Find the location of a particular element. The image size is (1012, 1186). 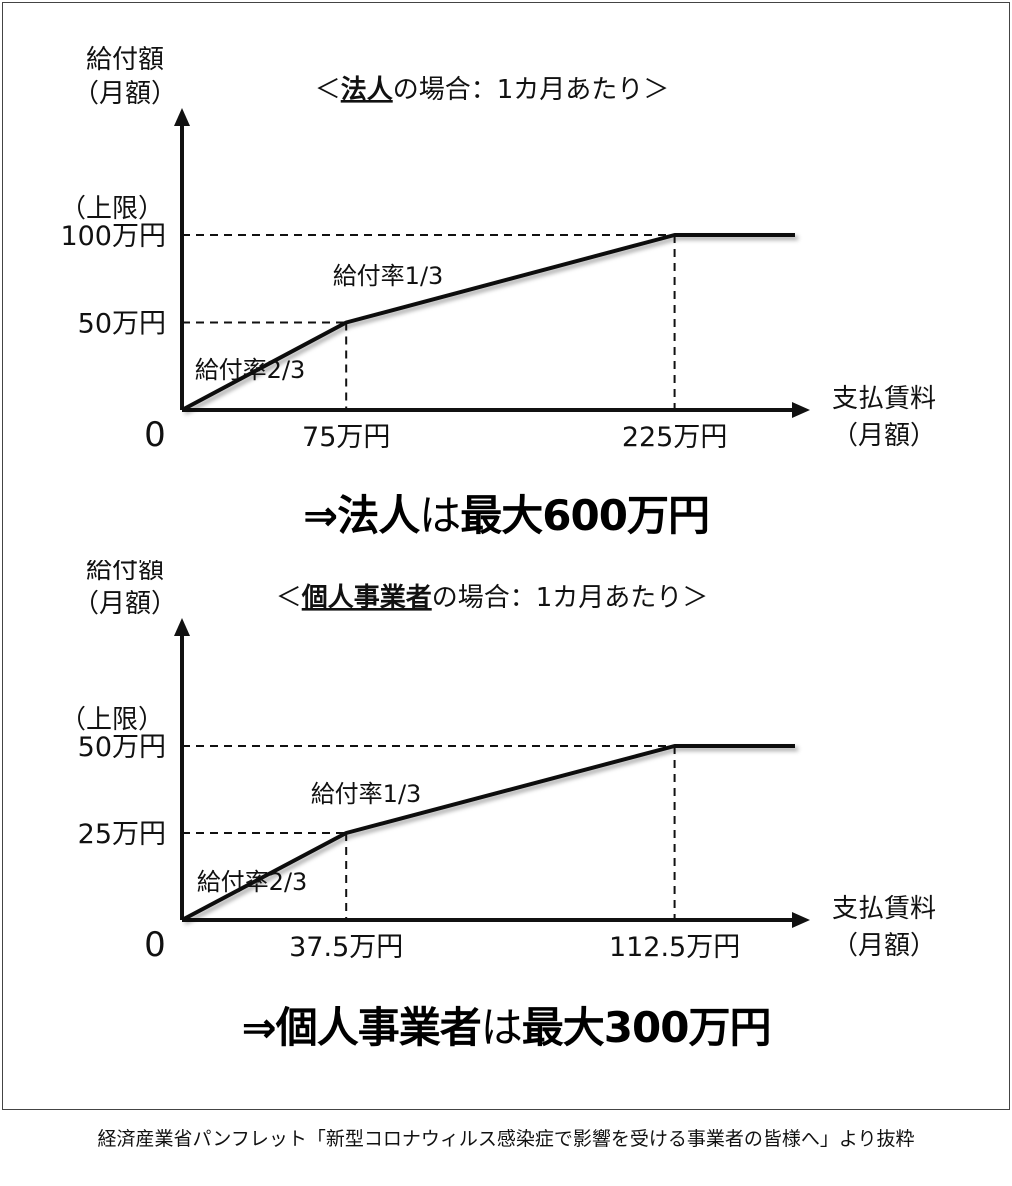

conclusion-corporation: ⇒法人は最大600万円 is located at coordinates (506, 512).